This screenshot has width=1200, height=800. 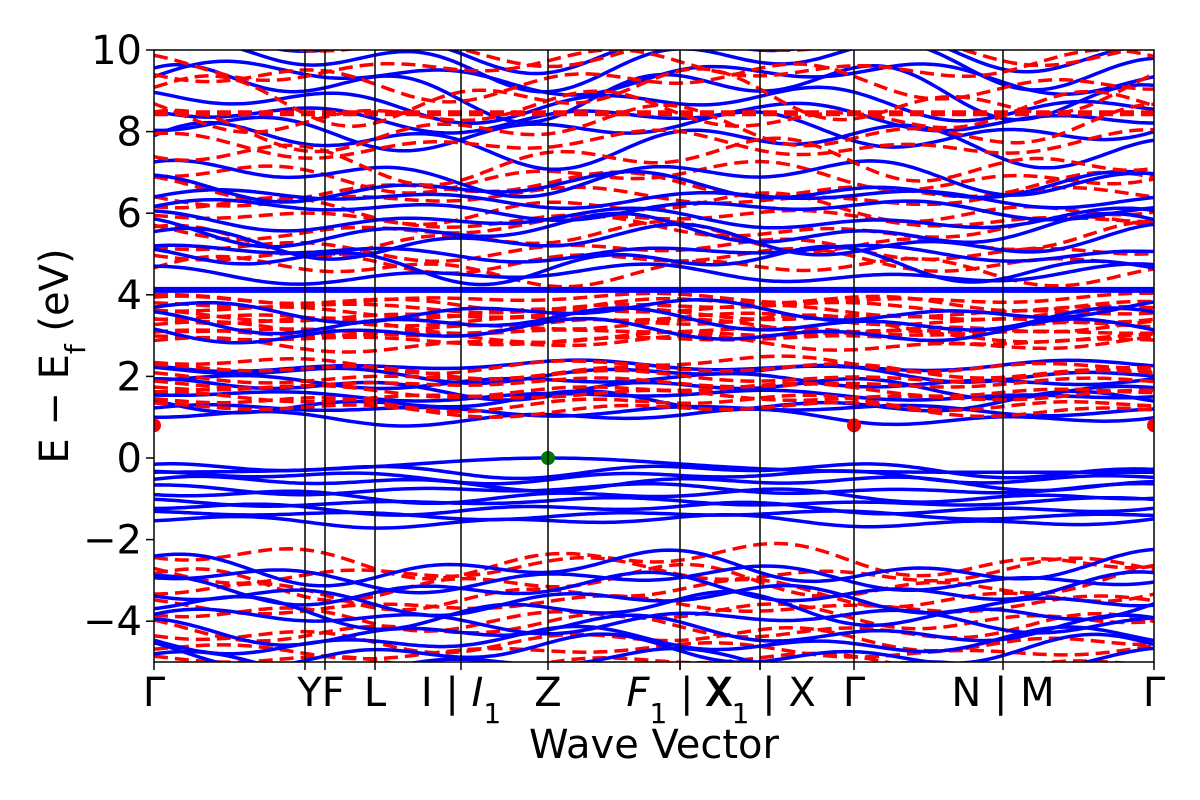 I want to click on y-axis-title-unit: (eV), so click(x=55, y=296).